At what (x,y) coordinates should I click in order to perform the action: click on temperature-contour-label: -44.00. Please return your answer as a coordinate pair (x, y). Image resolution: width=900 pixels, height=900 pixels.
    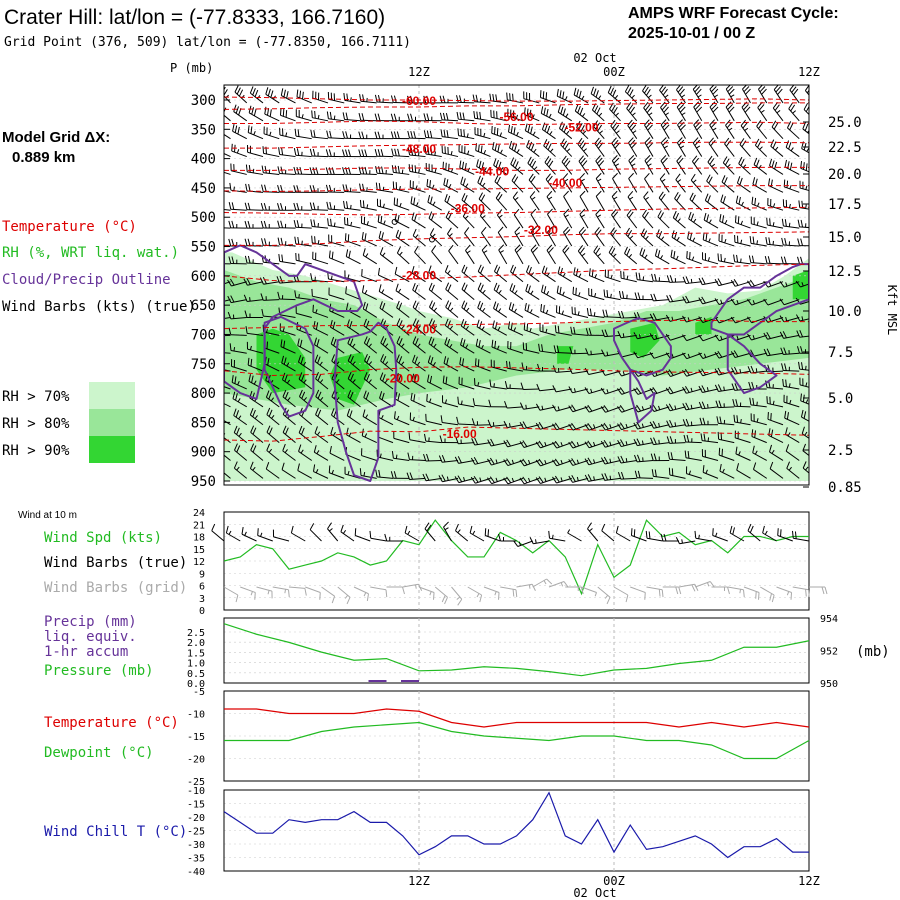
    Looking at the image, I should click on (492, 171).